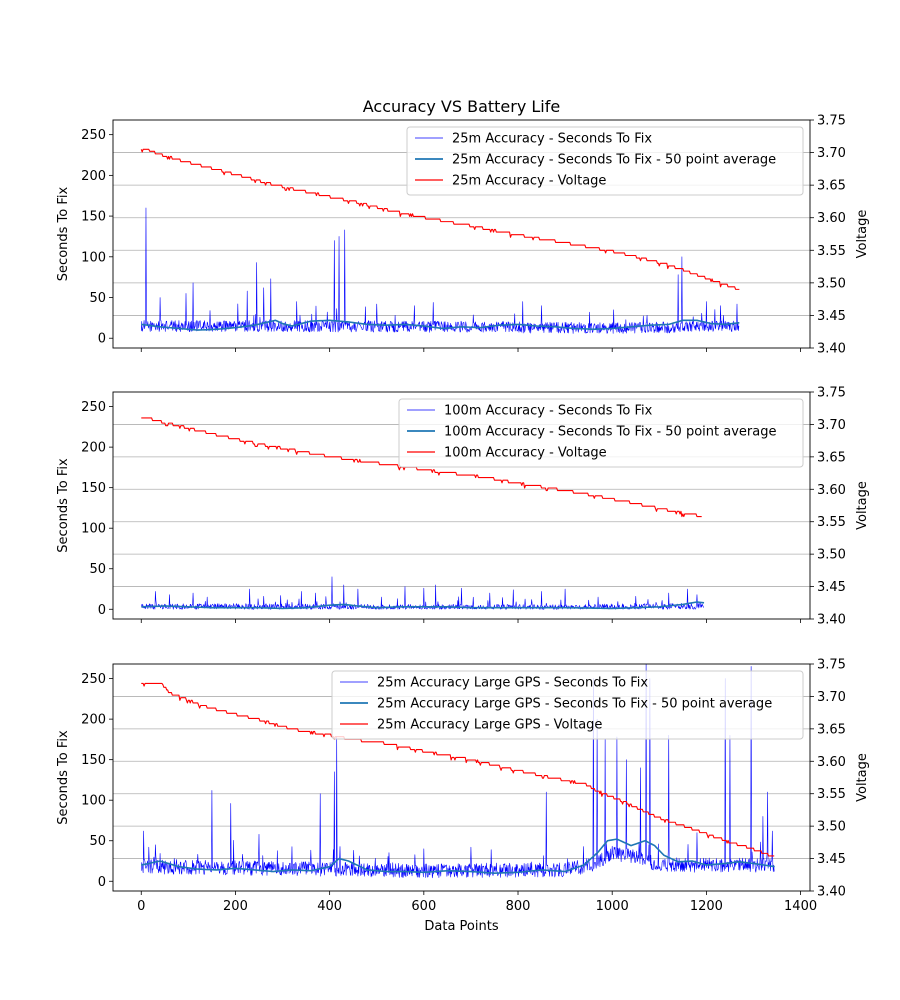 This screenshot has width=900, height=1000. I want to click on x-tick-label: 1200, so click(706, 906).